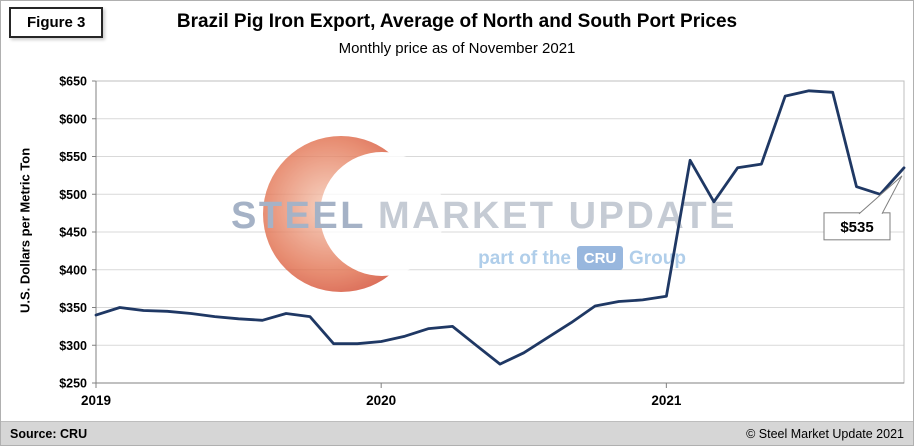  Describe the element at coordinates (73, 346) in the screenshot. I see `y-tick-label: $300` at that location.